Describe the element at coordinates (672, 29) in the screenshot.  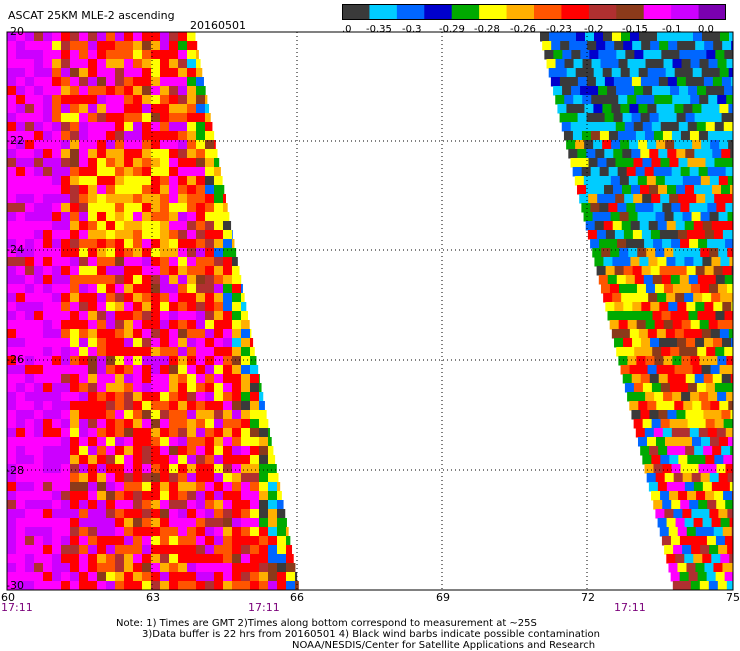
I see `colorbar-label: -0.1` at that location.